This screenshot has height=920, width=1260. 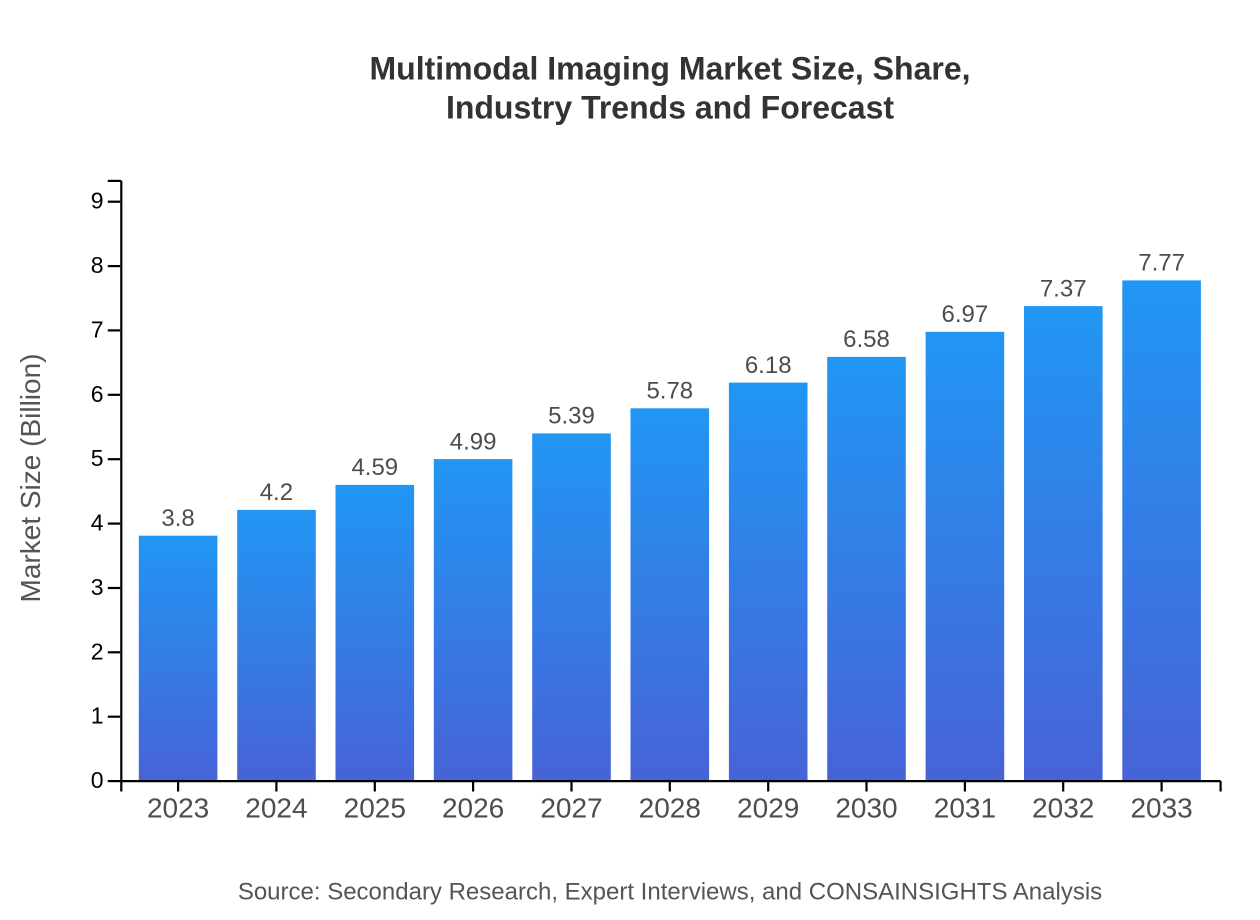 What do you see at coordinates (97, 716) in the screenshot?
I see `svg-text: 1` at bounding box center [97, 716].